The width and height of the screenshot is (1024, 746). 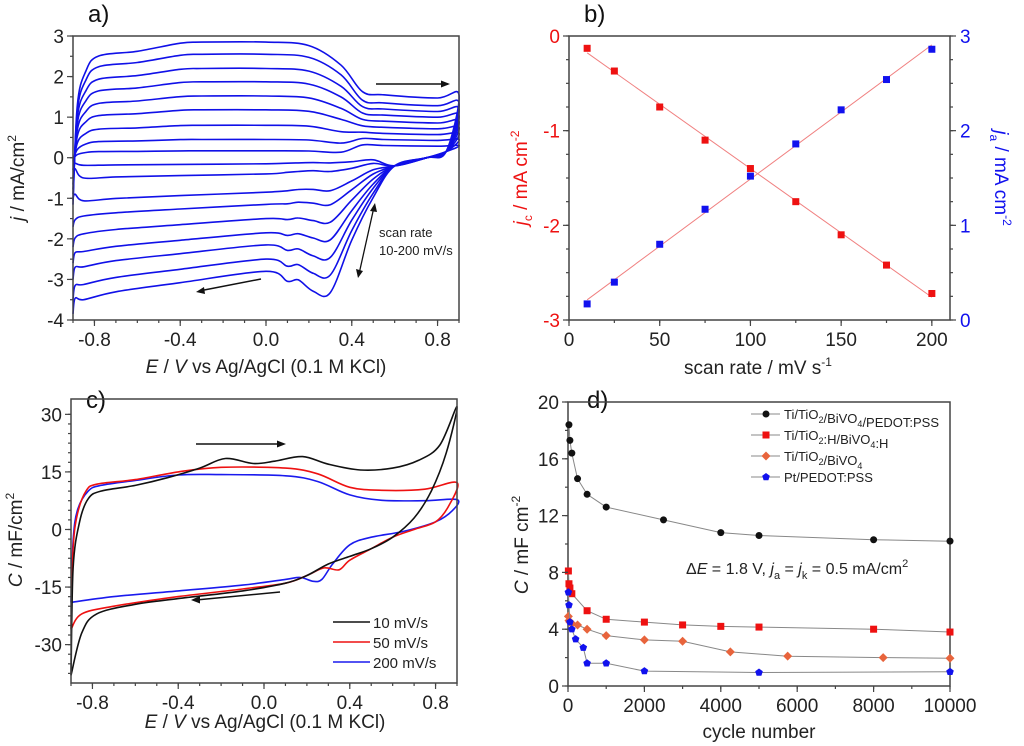 I want to click on arrow-reverse-c, so click(x=236, y=597).